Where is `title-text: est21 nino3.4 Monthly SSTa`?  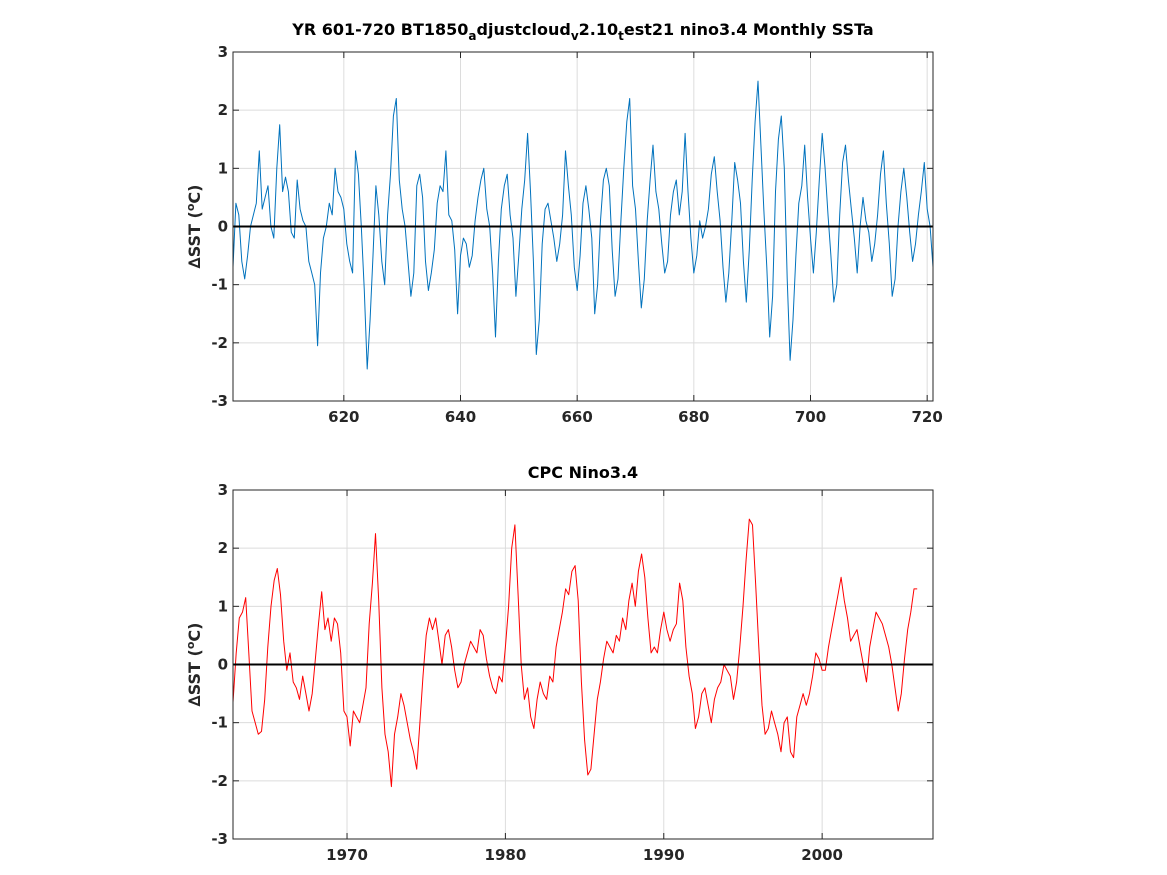 title-text: est21 nino3.4 Monthly SSTa is located at coordinates (749, 29).